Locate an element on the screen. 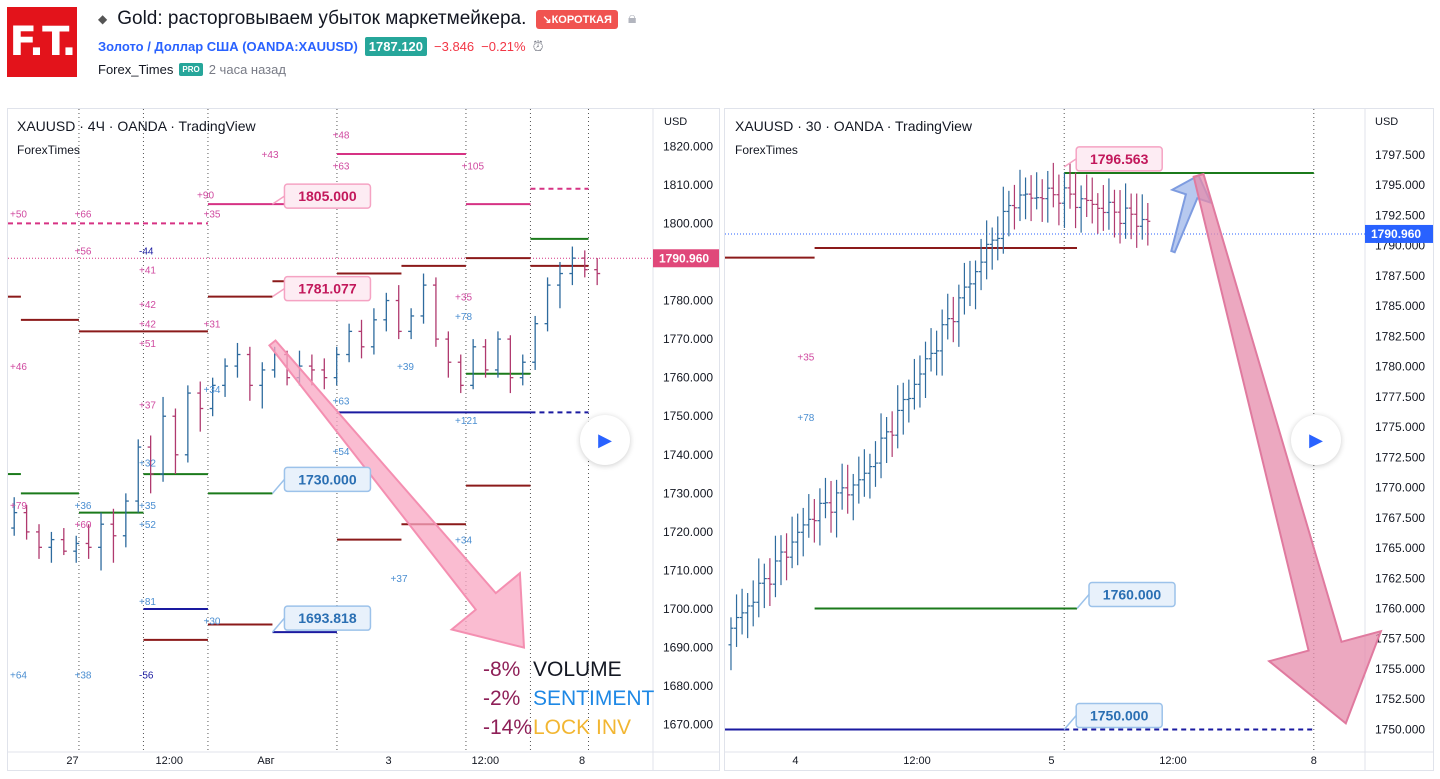 The image size is (1440, 779). x-tick-label: 3 is located at coordinates (388, 761).